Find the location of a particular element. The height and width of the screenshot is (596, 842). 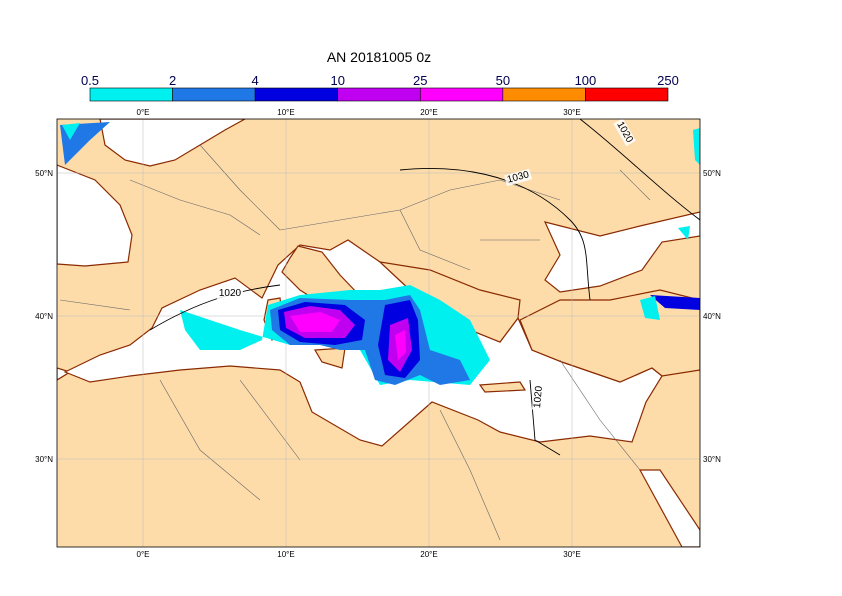

colorbar-label: 4 is located at coordinates (255, 80).